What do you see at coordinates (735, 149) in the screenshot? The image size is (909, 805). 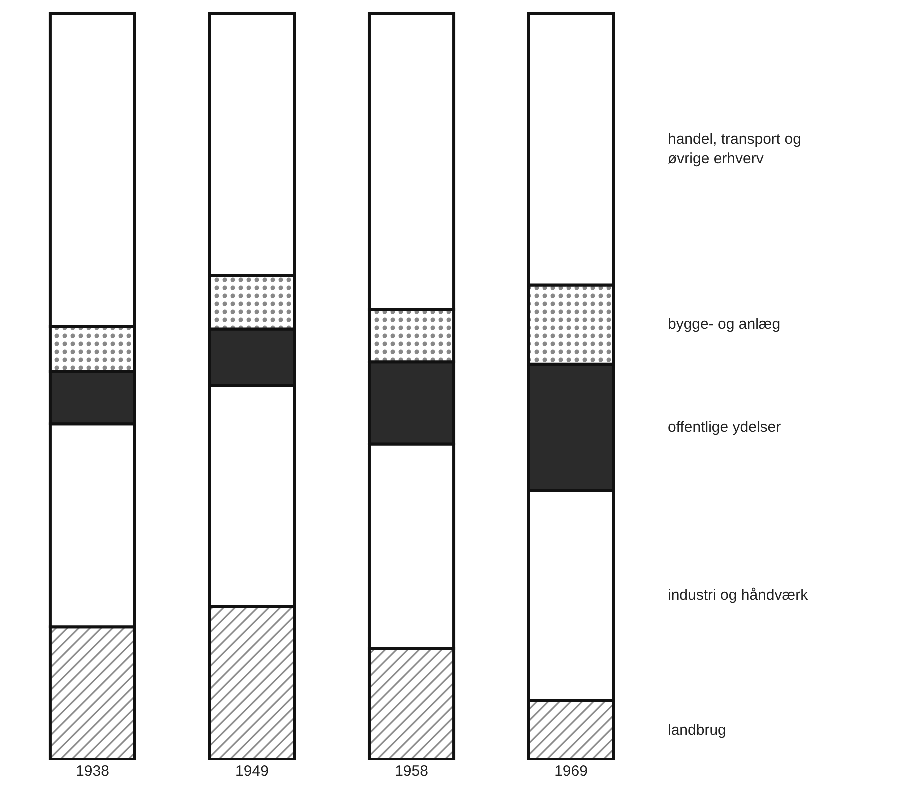 I see `text: handel, transport og øvrige erhverv` at bounding box center [735, 149].